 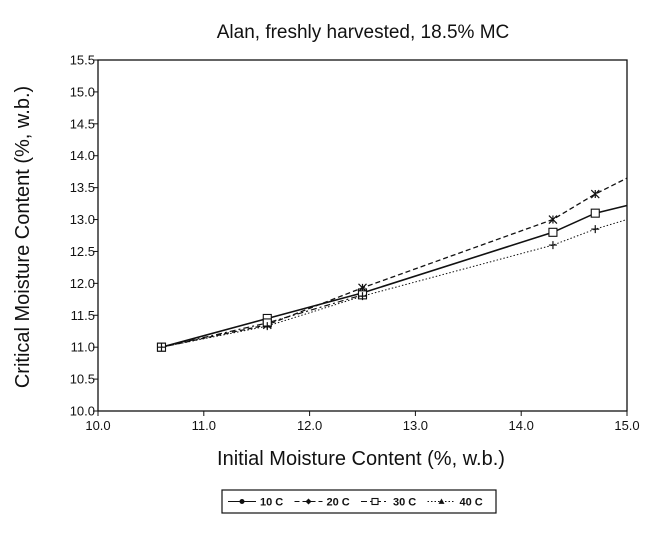 What do you see at coordinates (271, 503) in the screenshot?
I see `legend-label: 10 C` at bounding box center [271, 503].